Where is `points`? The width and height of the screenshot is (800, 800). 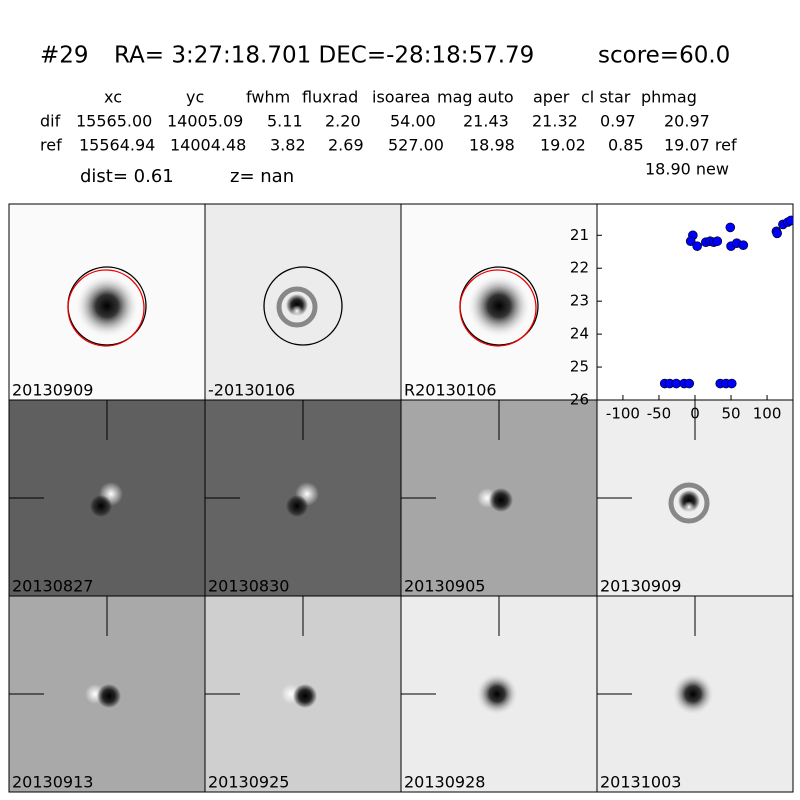 points is located at coordinates (726, 302).